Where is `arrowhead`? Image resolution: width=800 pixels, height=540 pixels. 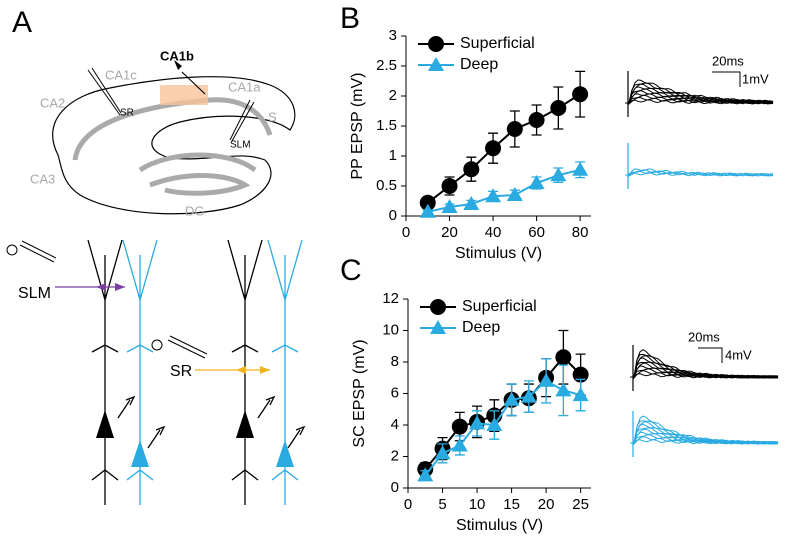 arrowhead is located at coordinates (178, 65).